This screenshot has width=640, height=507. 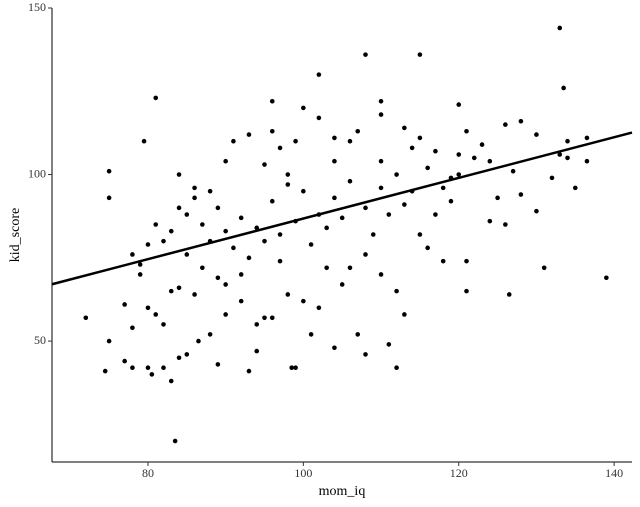 What do you see at coordinates (15, 235) in the screenshot?
I see `y-axis-title: kid_score` at bounding box center [15, 235].